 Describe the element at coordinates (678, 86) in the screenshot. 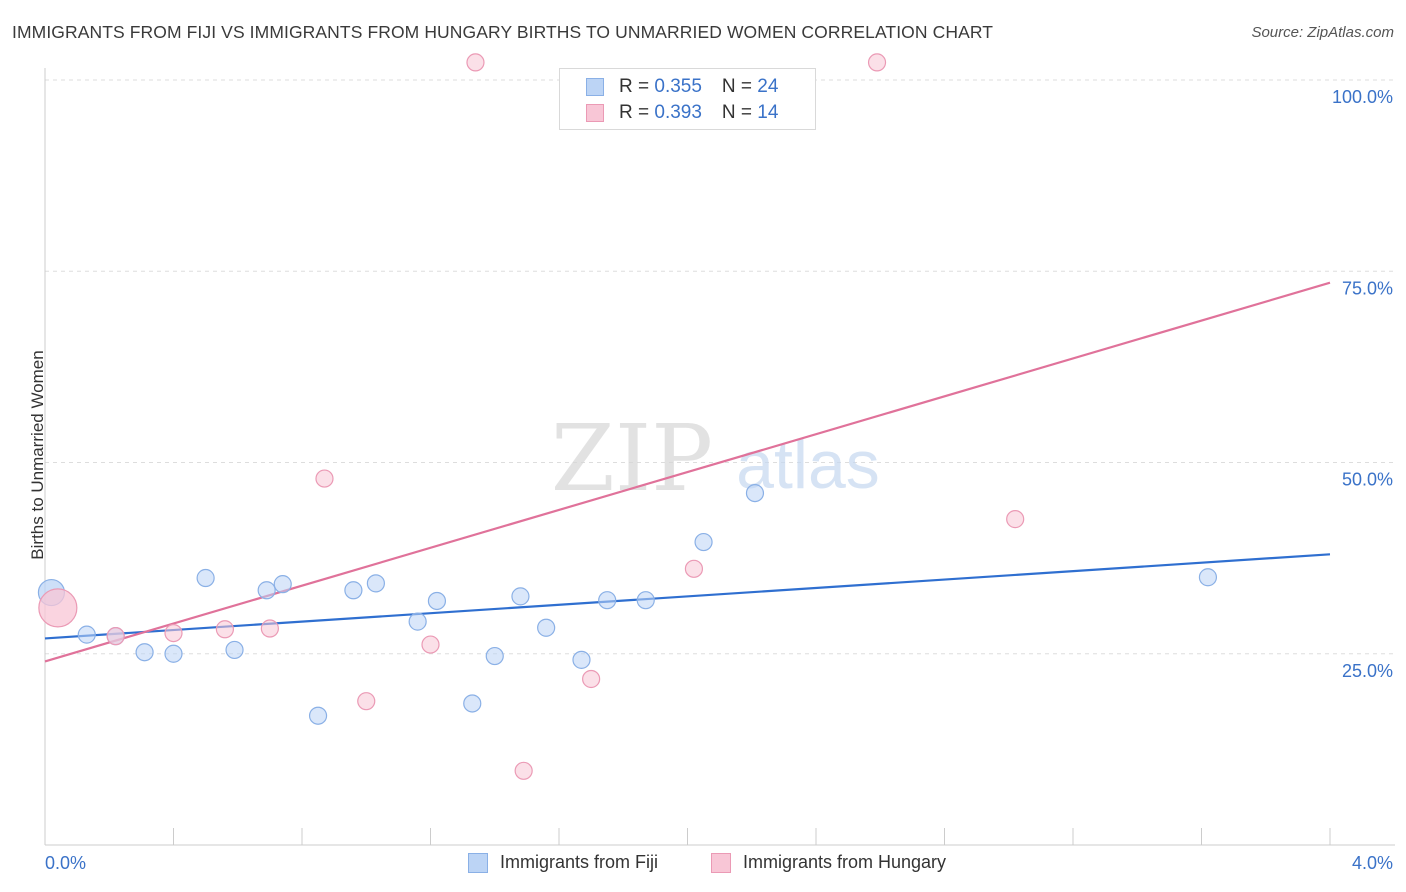

I see `r-value: 0.355` at that location.